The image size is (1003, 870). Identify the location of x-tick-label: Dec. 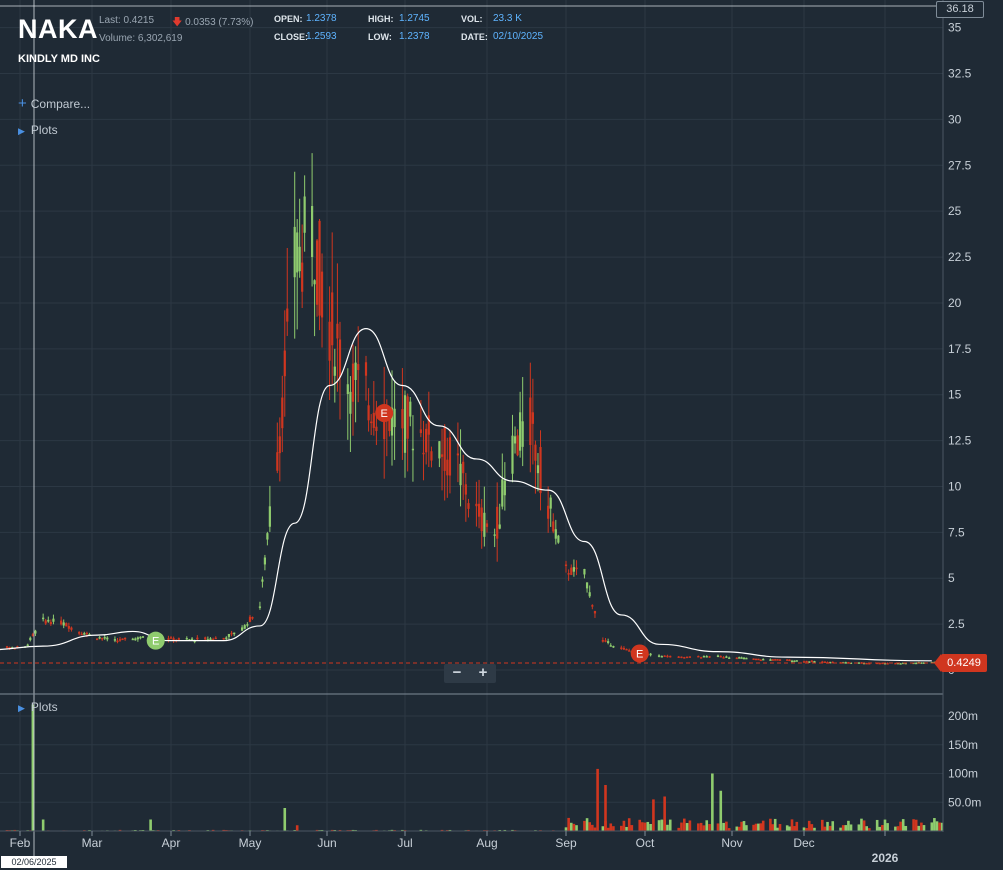
(803, 843).